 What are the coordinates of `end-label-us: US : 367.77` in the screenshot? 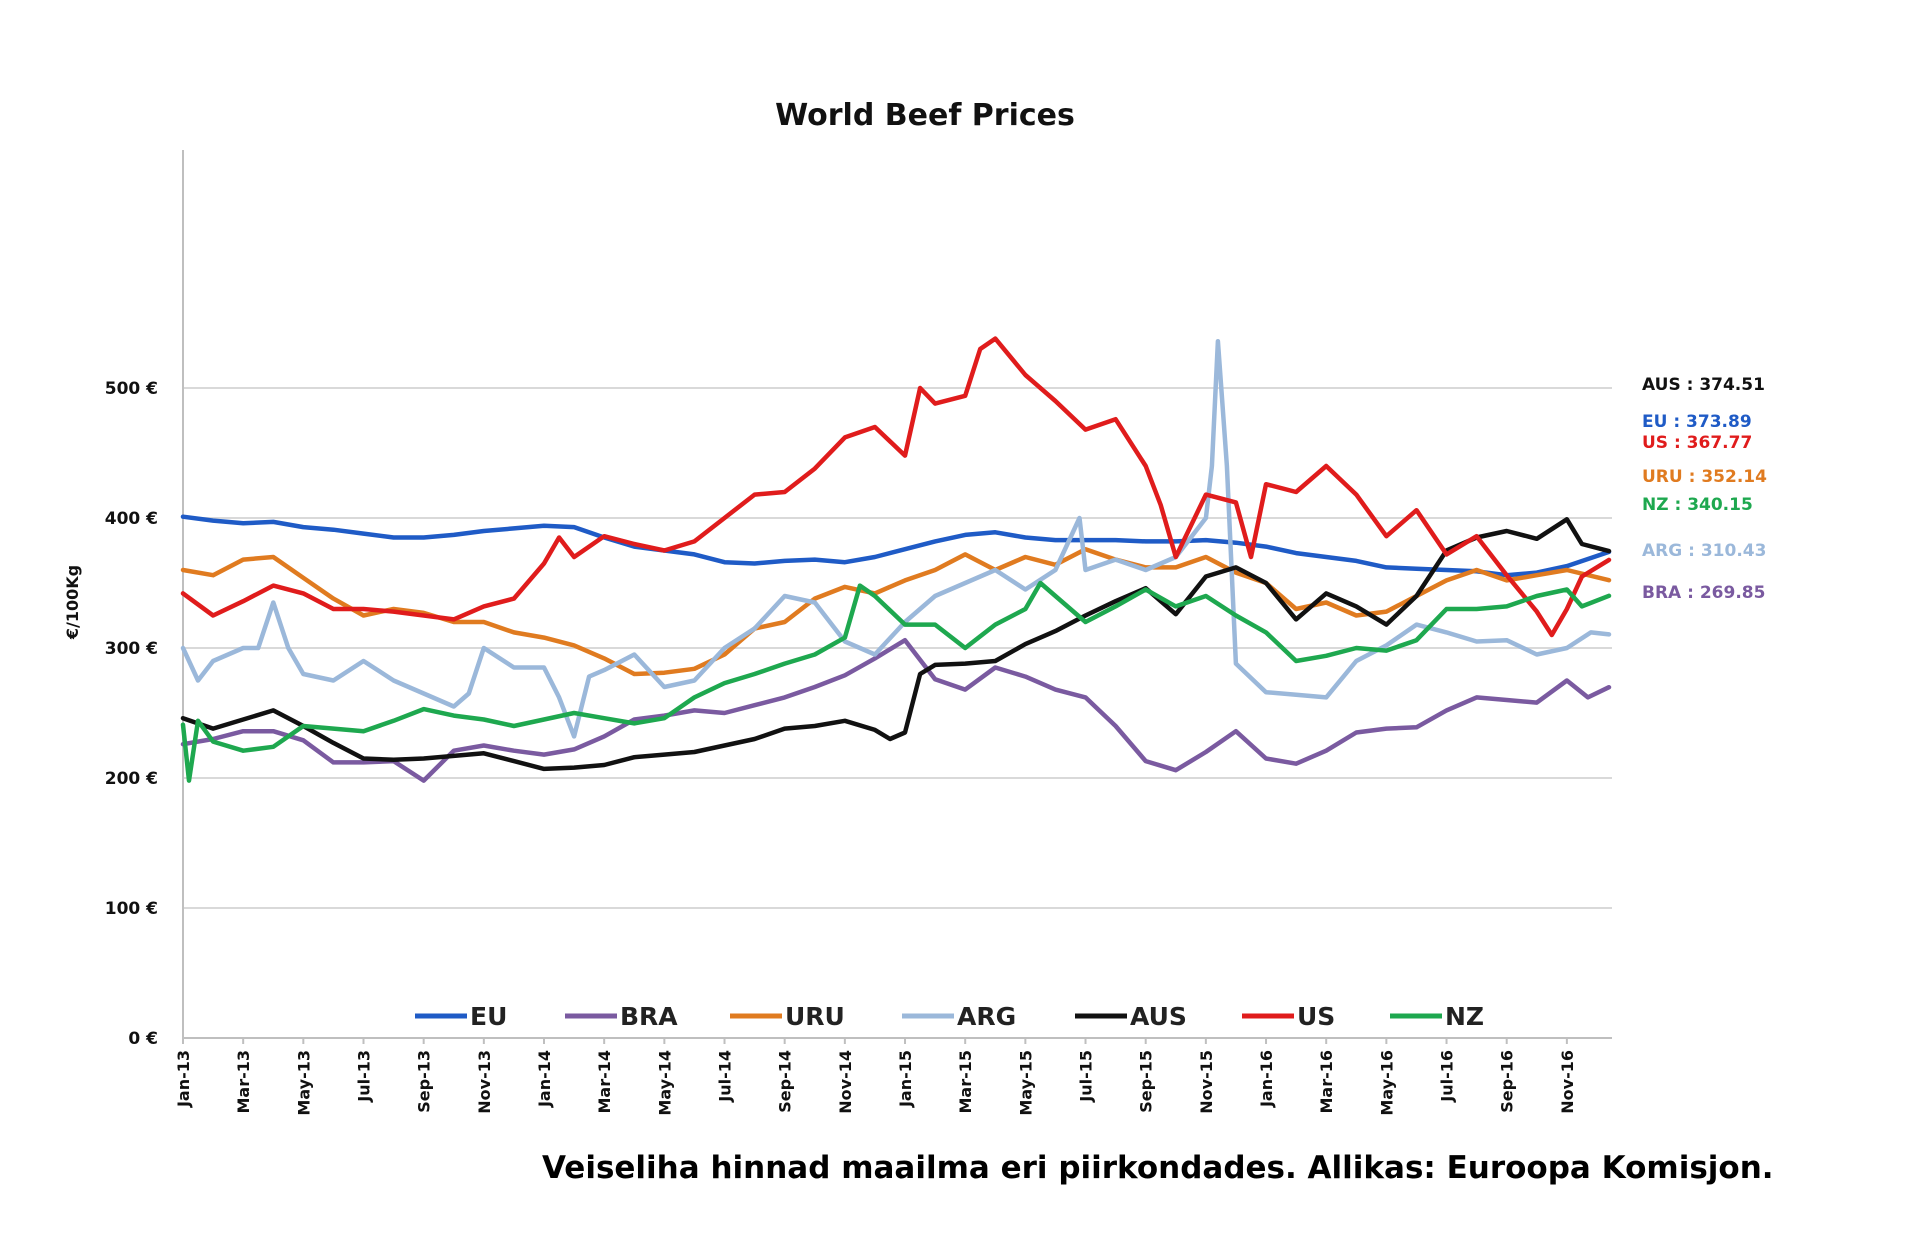 It's located at (1697, 443).